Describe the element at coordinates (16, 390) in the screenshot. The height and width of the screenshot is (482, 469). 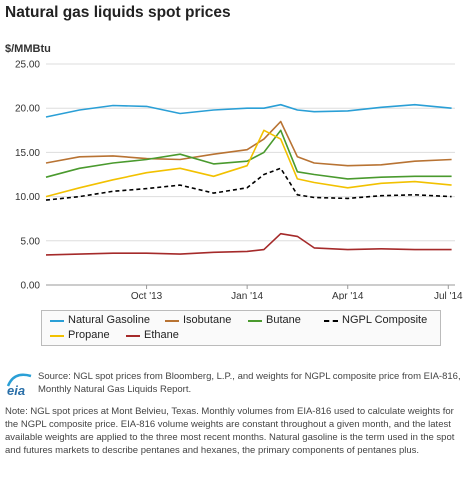
I see `logo-text: eia` at that location.